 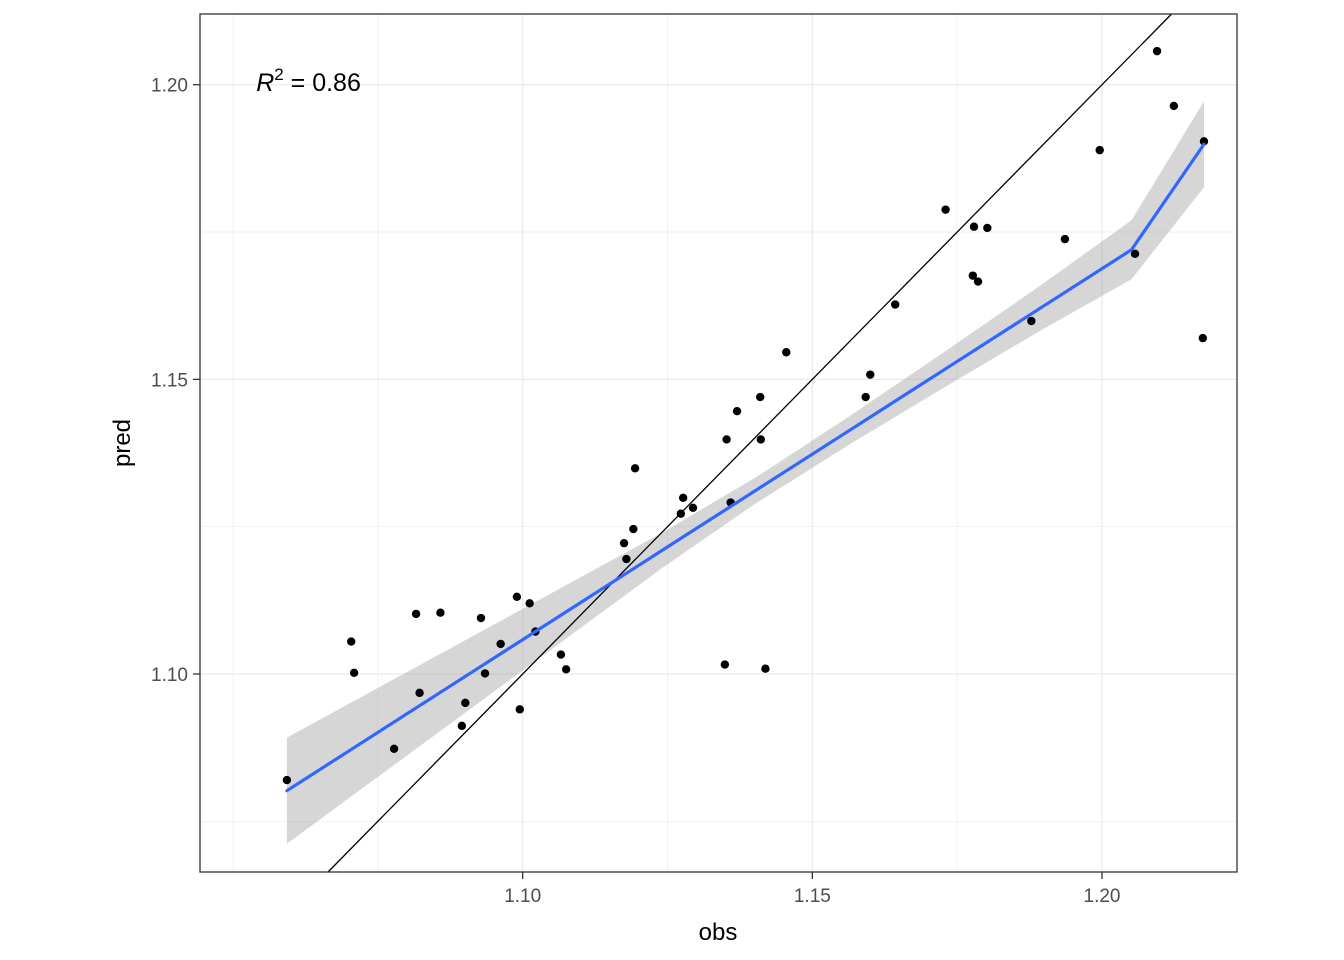 I want to click on annotation-value: = 0.86, so click(x=322, y=83).